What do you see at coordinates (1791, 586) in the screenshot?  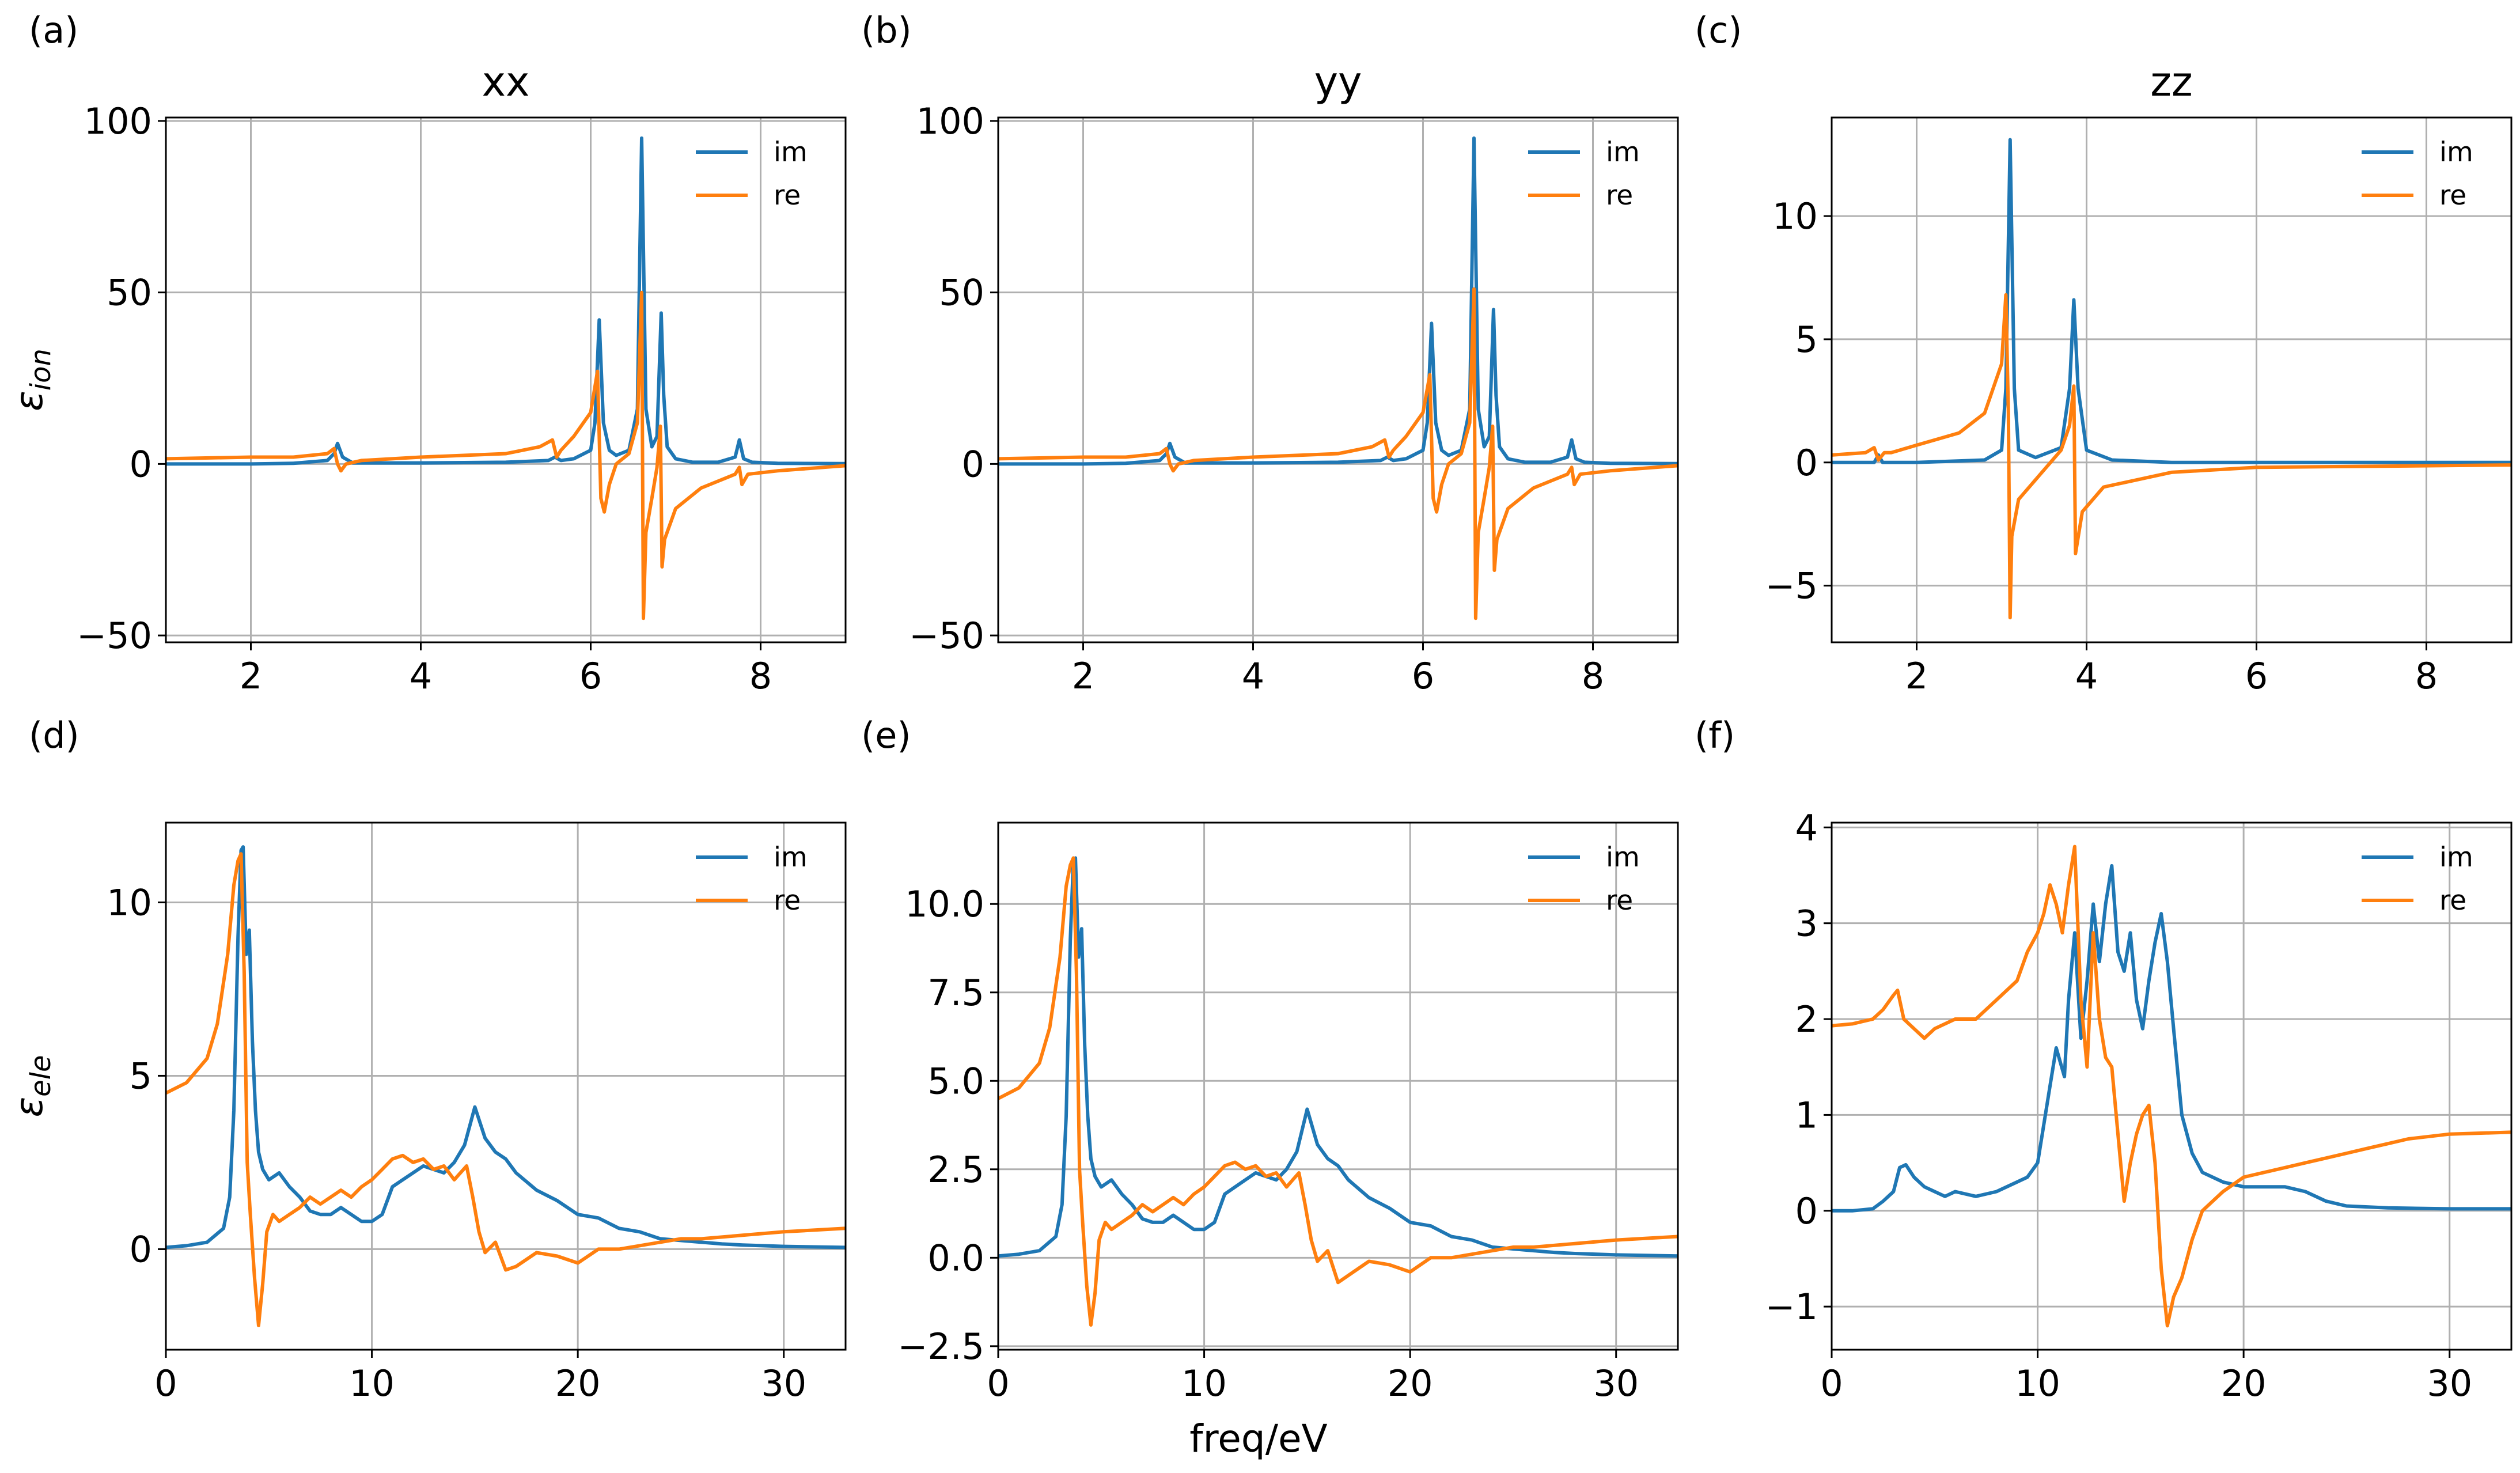 I see `y-tick-label: −5` at bounding box center [1791, 586].